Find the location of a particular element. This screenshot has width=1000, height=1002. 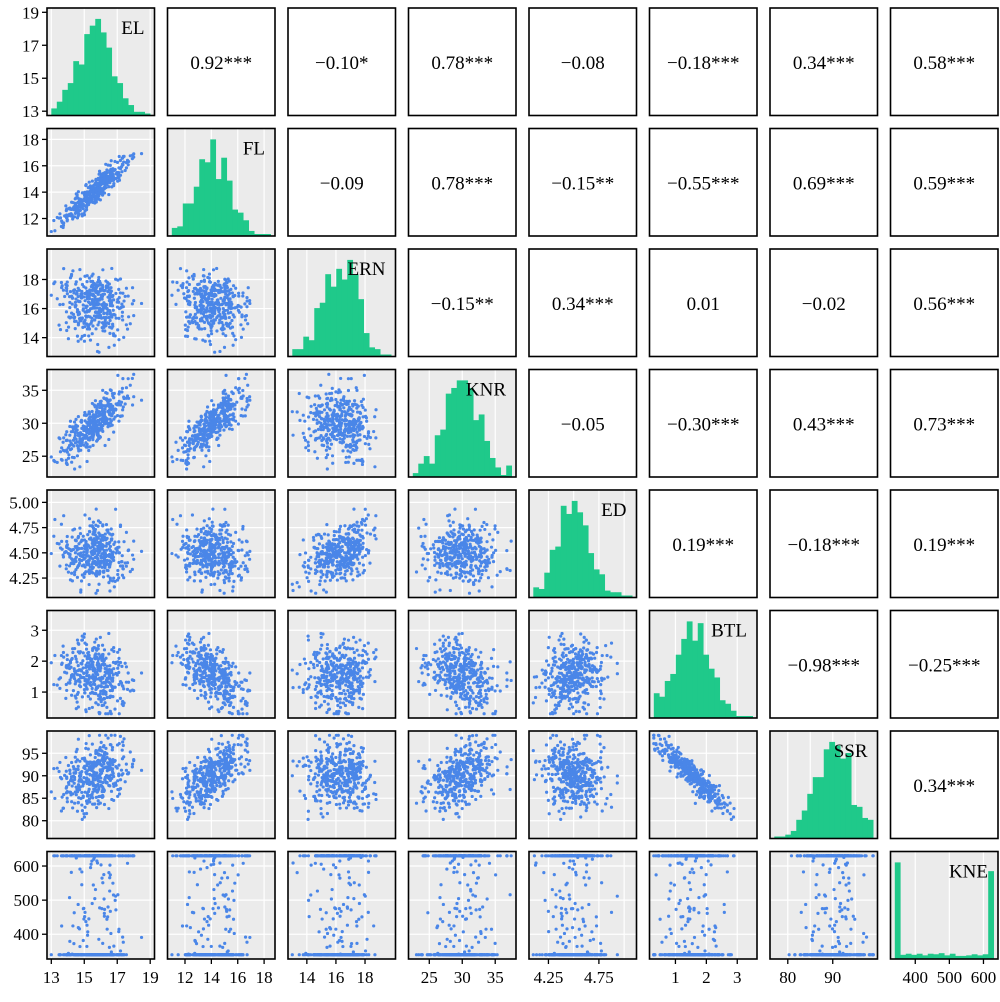

panel-FL-KNR is located at coordinates (462, 182).